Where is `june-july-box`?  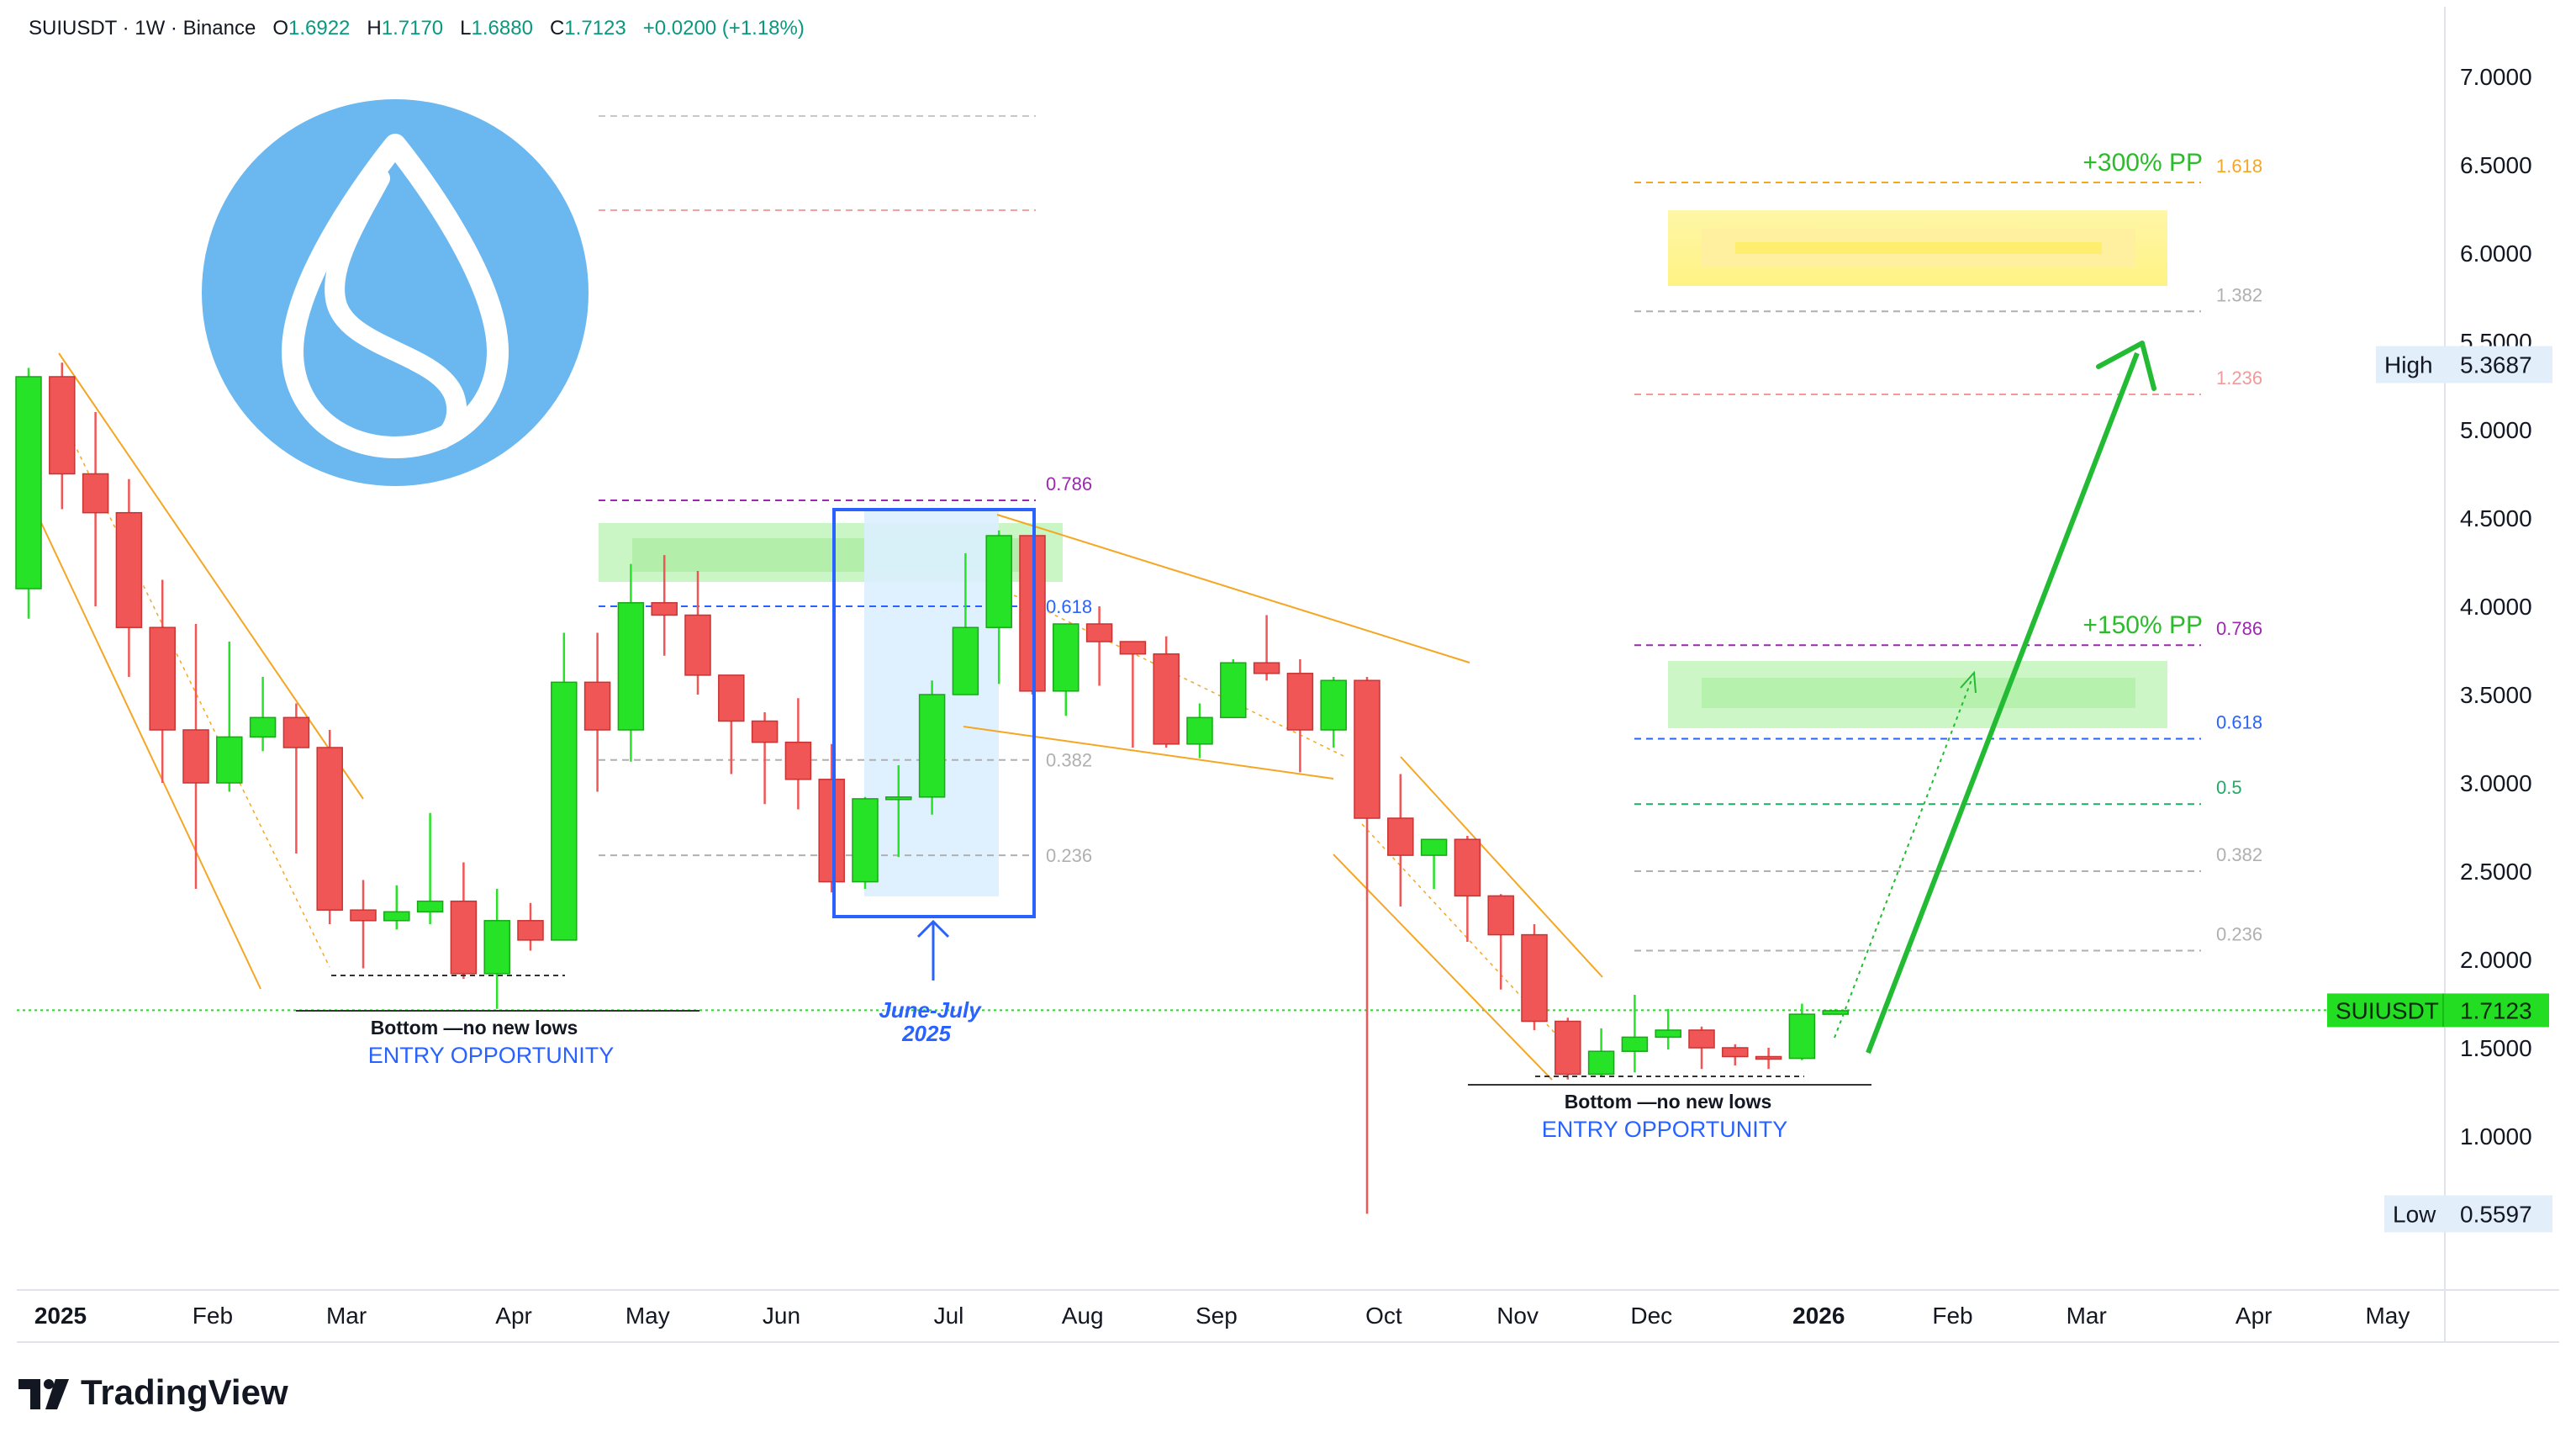
june-july-box is located at coordinates (934, 713).